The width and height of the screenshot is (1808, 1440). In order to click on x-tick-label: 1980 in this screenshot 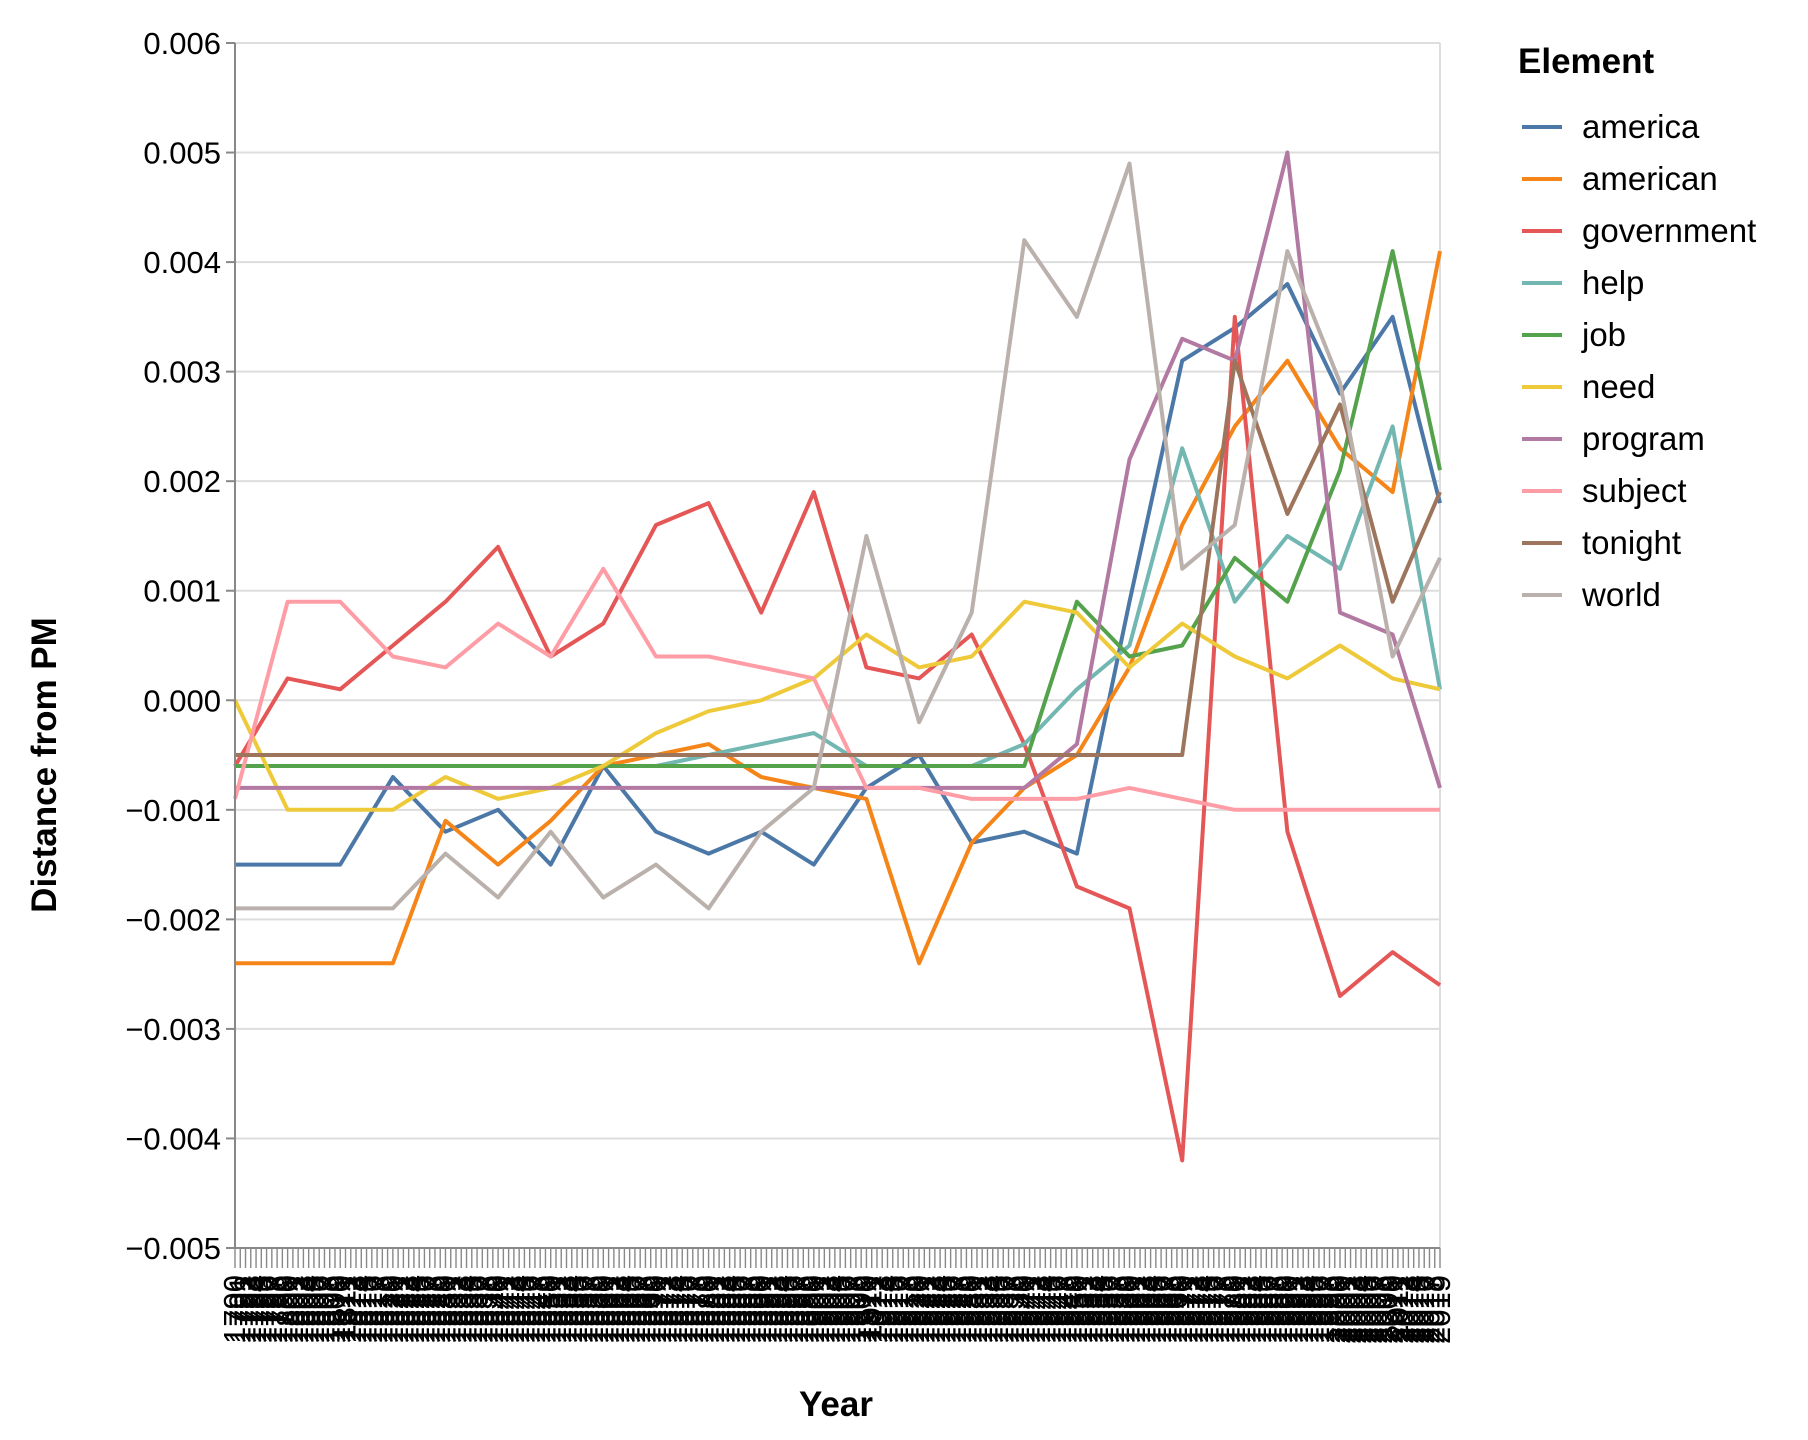, I will do `click(1234, 1309)`.